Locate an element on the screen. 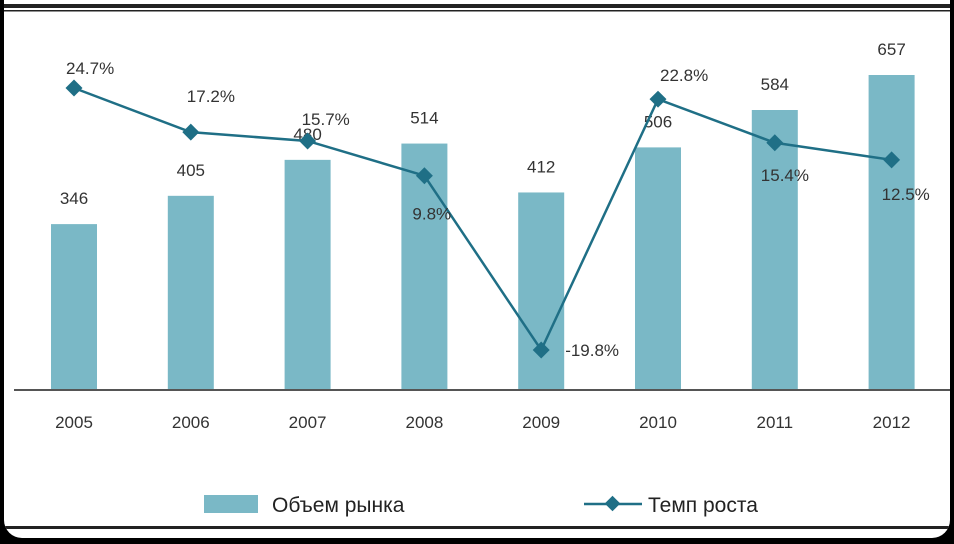  x-tick-label-2006: 2006 is located at coordinates (191, 422).